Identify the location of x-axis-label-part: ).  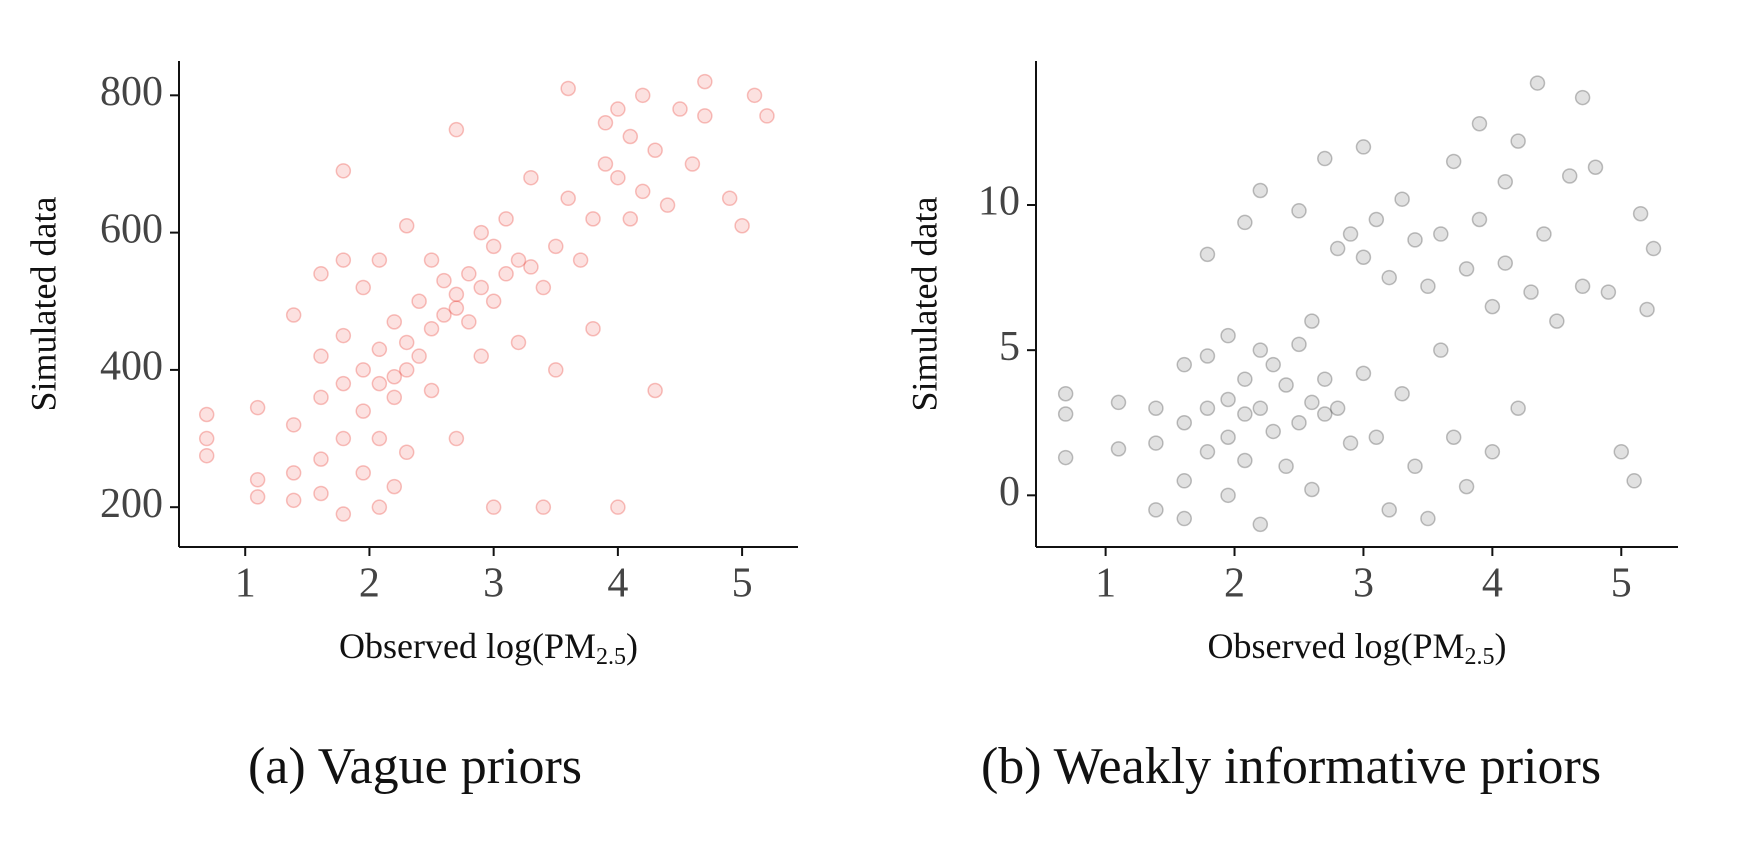
(1500, 646).